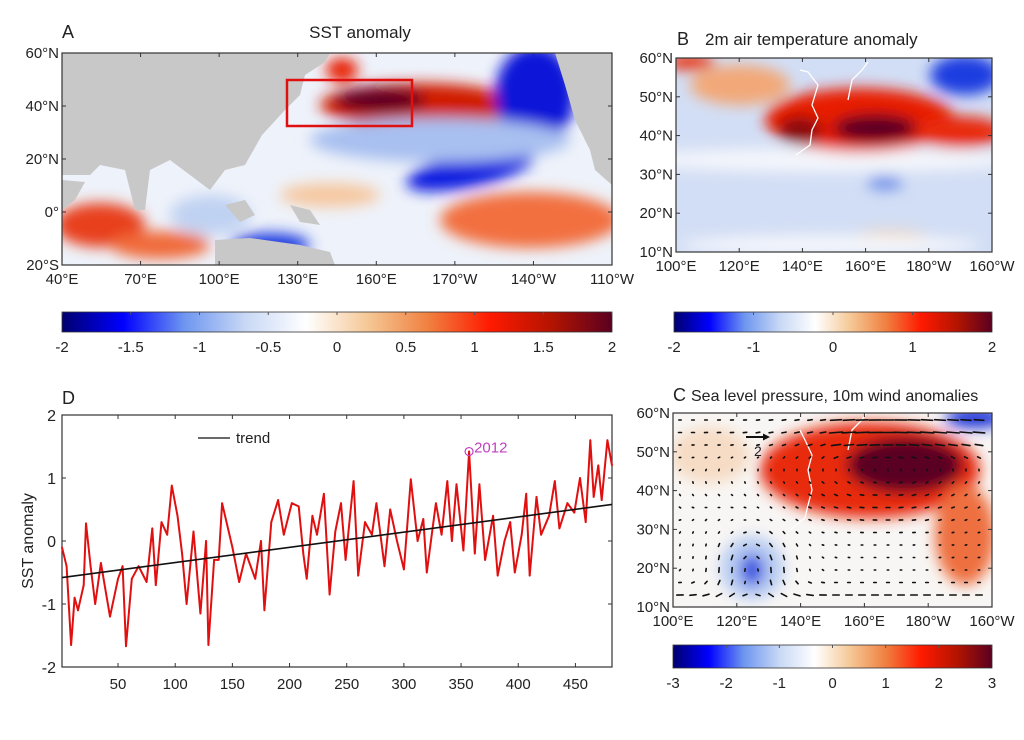  What do you see at coordinates (42, 106) in the screenshot?
I see `y-tick-label: 40°N` at bounding box center [42, 106].